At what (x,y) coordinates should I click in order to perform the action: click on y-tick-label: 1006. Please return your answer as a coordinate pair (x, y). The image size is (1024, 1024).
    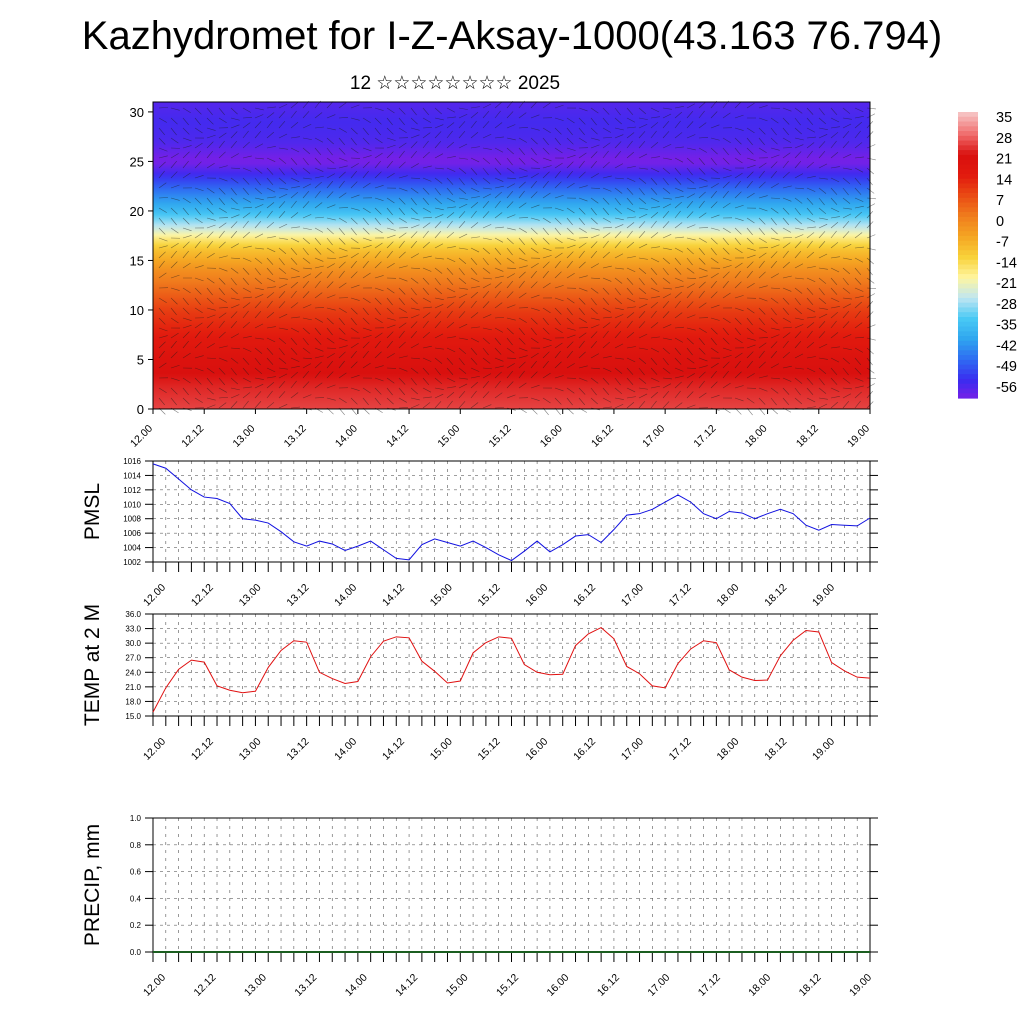
    Looking at the image, I should click on (132, 533).